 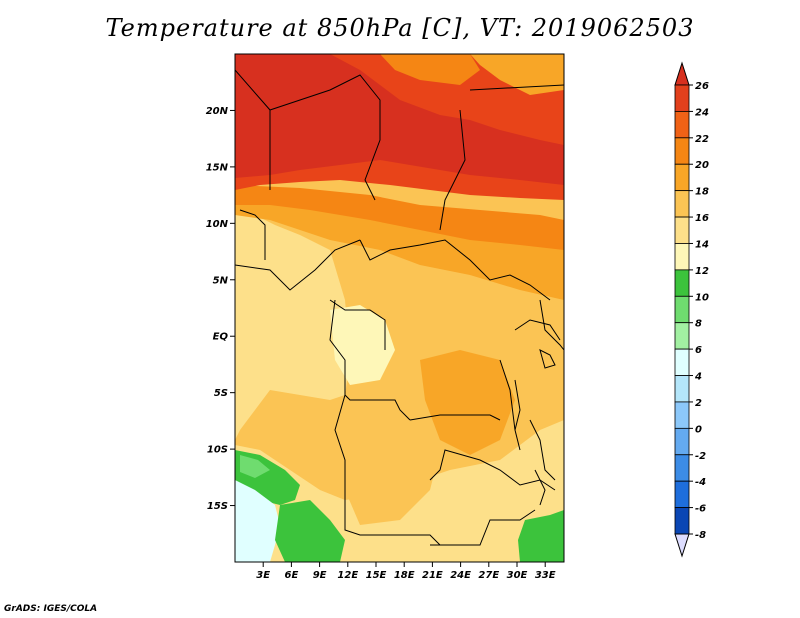 What do you see at coordinates (292, 575) in the screenshot?
I see `lon-tick-label: 6E` at bounding box center [292, 575].